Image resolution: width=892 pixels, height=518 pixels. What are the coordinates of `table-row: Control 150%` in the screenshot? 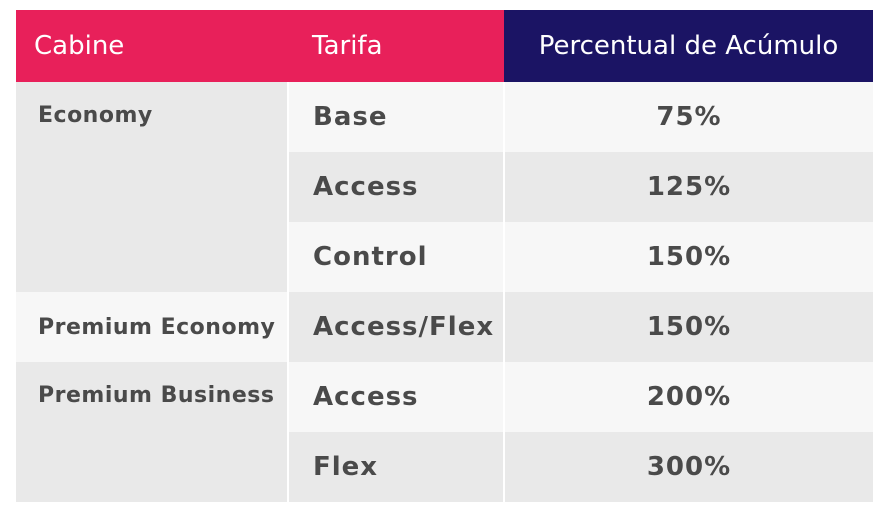 It's located at (444, 257).